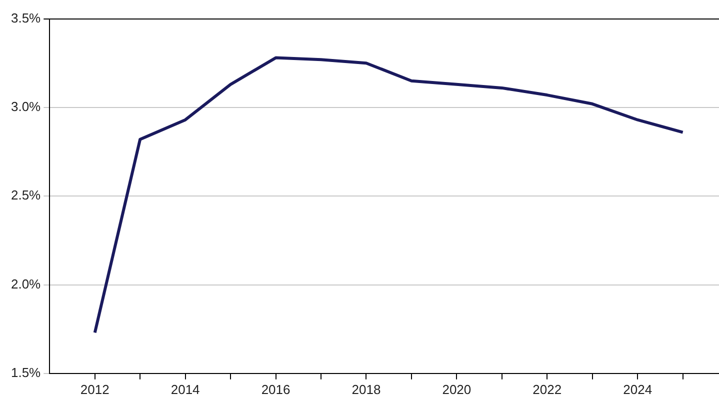 The width and height of the screenshot is (719, 401). Describe the element at coordinates (26, 284) in the screenshot. I see `y-tick-label: 2.0%` at that location.